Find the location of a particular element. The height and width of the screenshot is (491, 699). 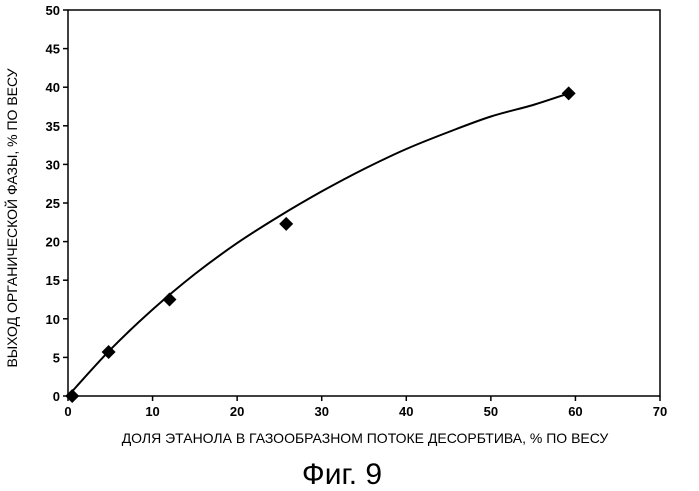

x-tick-label: 40 is located at coordinates (406, 411).